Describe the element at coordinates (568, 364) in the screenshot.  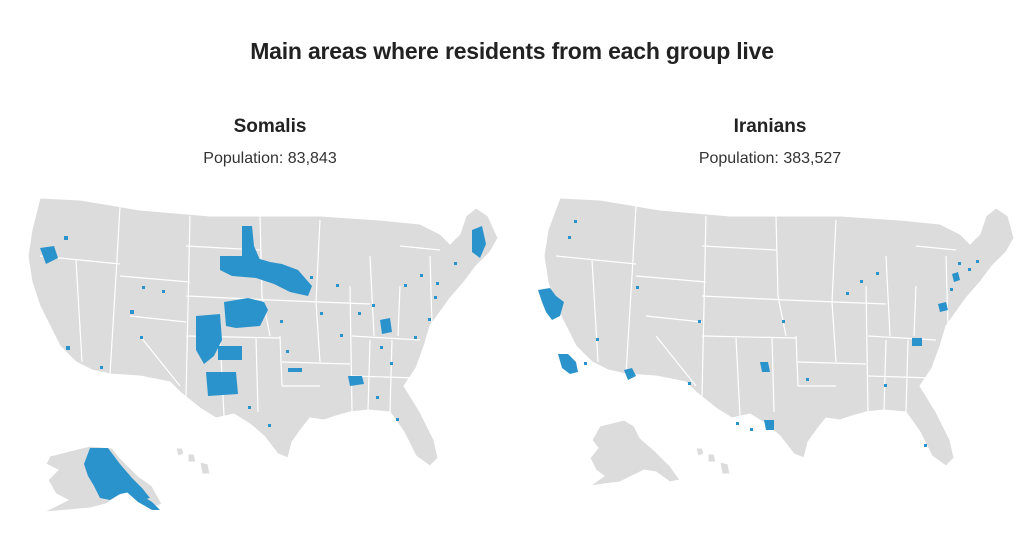
I see `area-los-angeles` at that location.